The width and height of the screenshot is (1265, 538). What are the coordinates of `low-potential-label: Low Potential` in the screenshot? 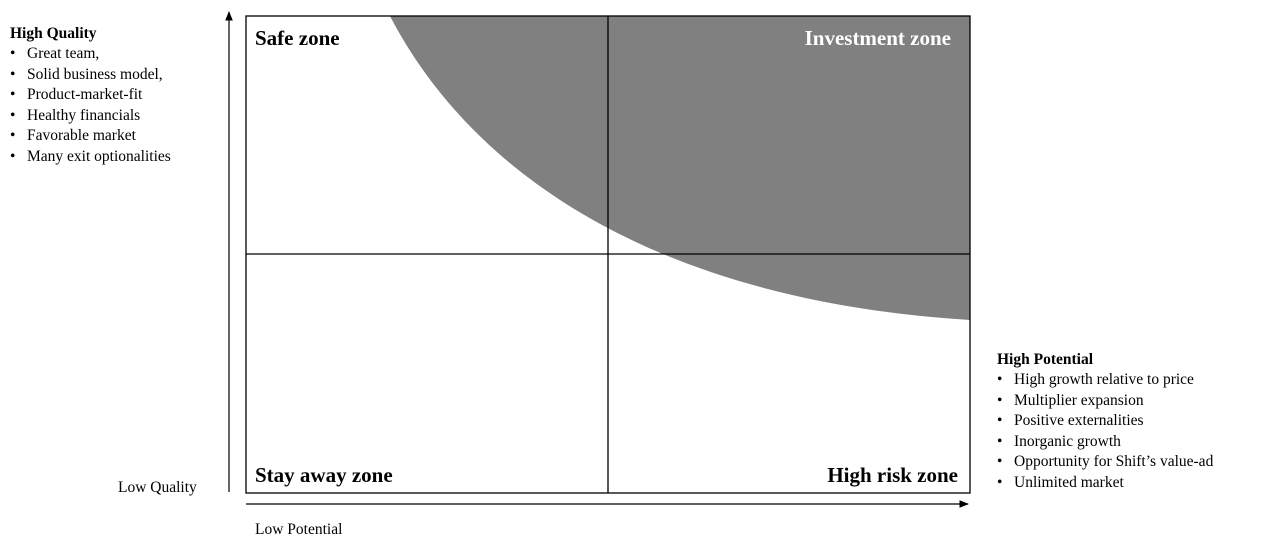 It's located at (299, 529).